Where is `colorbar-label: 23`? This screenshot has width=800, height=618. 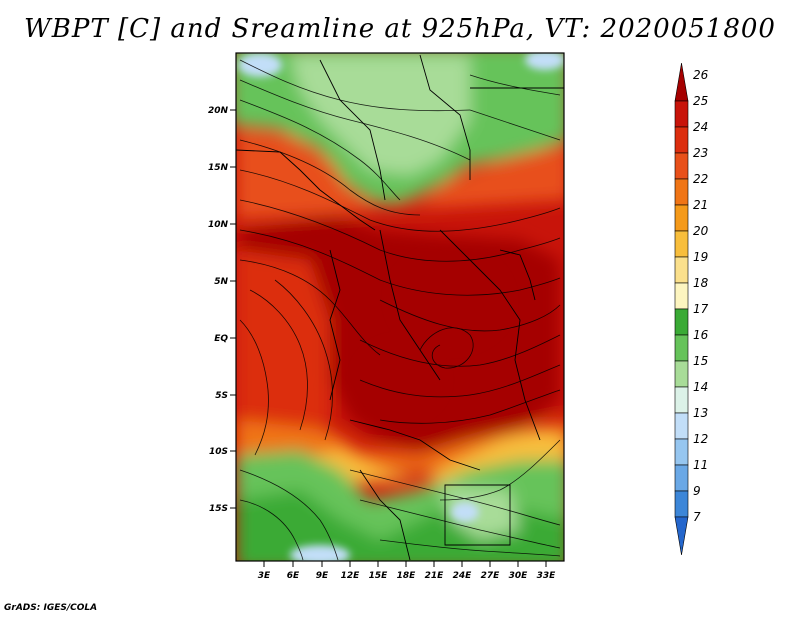
colorbar-label: 23 is located at coordinates (700, 153).